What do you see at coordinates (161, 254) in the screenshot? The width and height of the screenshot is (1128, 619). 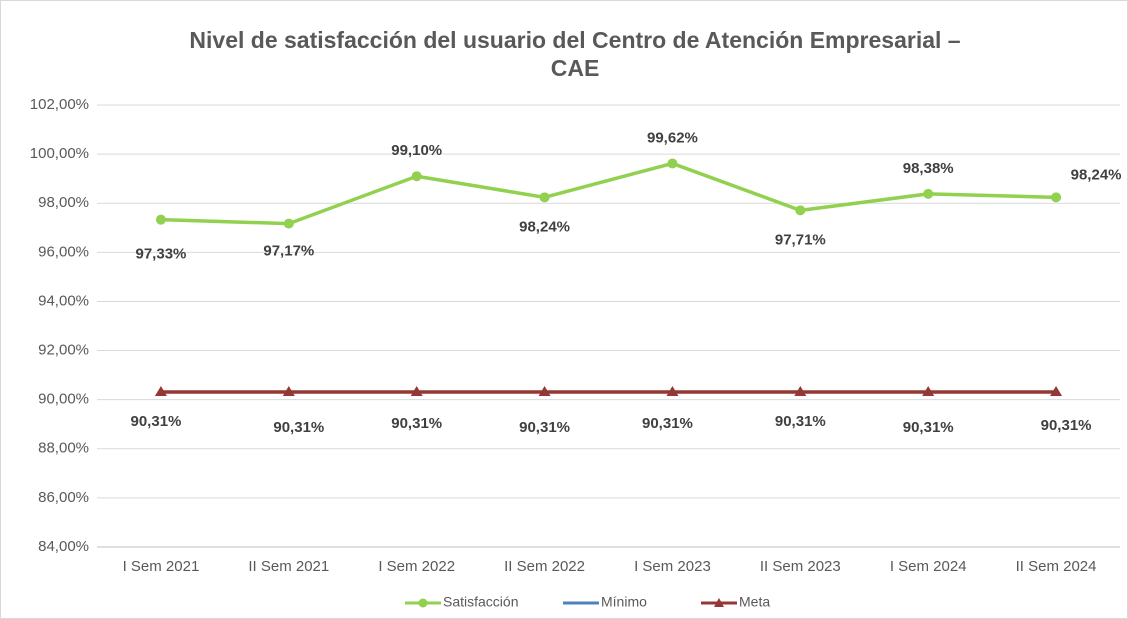 I see `data-label: 97,33%` at bounding box center [161, 254].